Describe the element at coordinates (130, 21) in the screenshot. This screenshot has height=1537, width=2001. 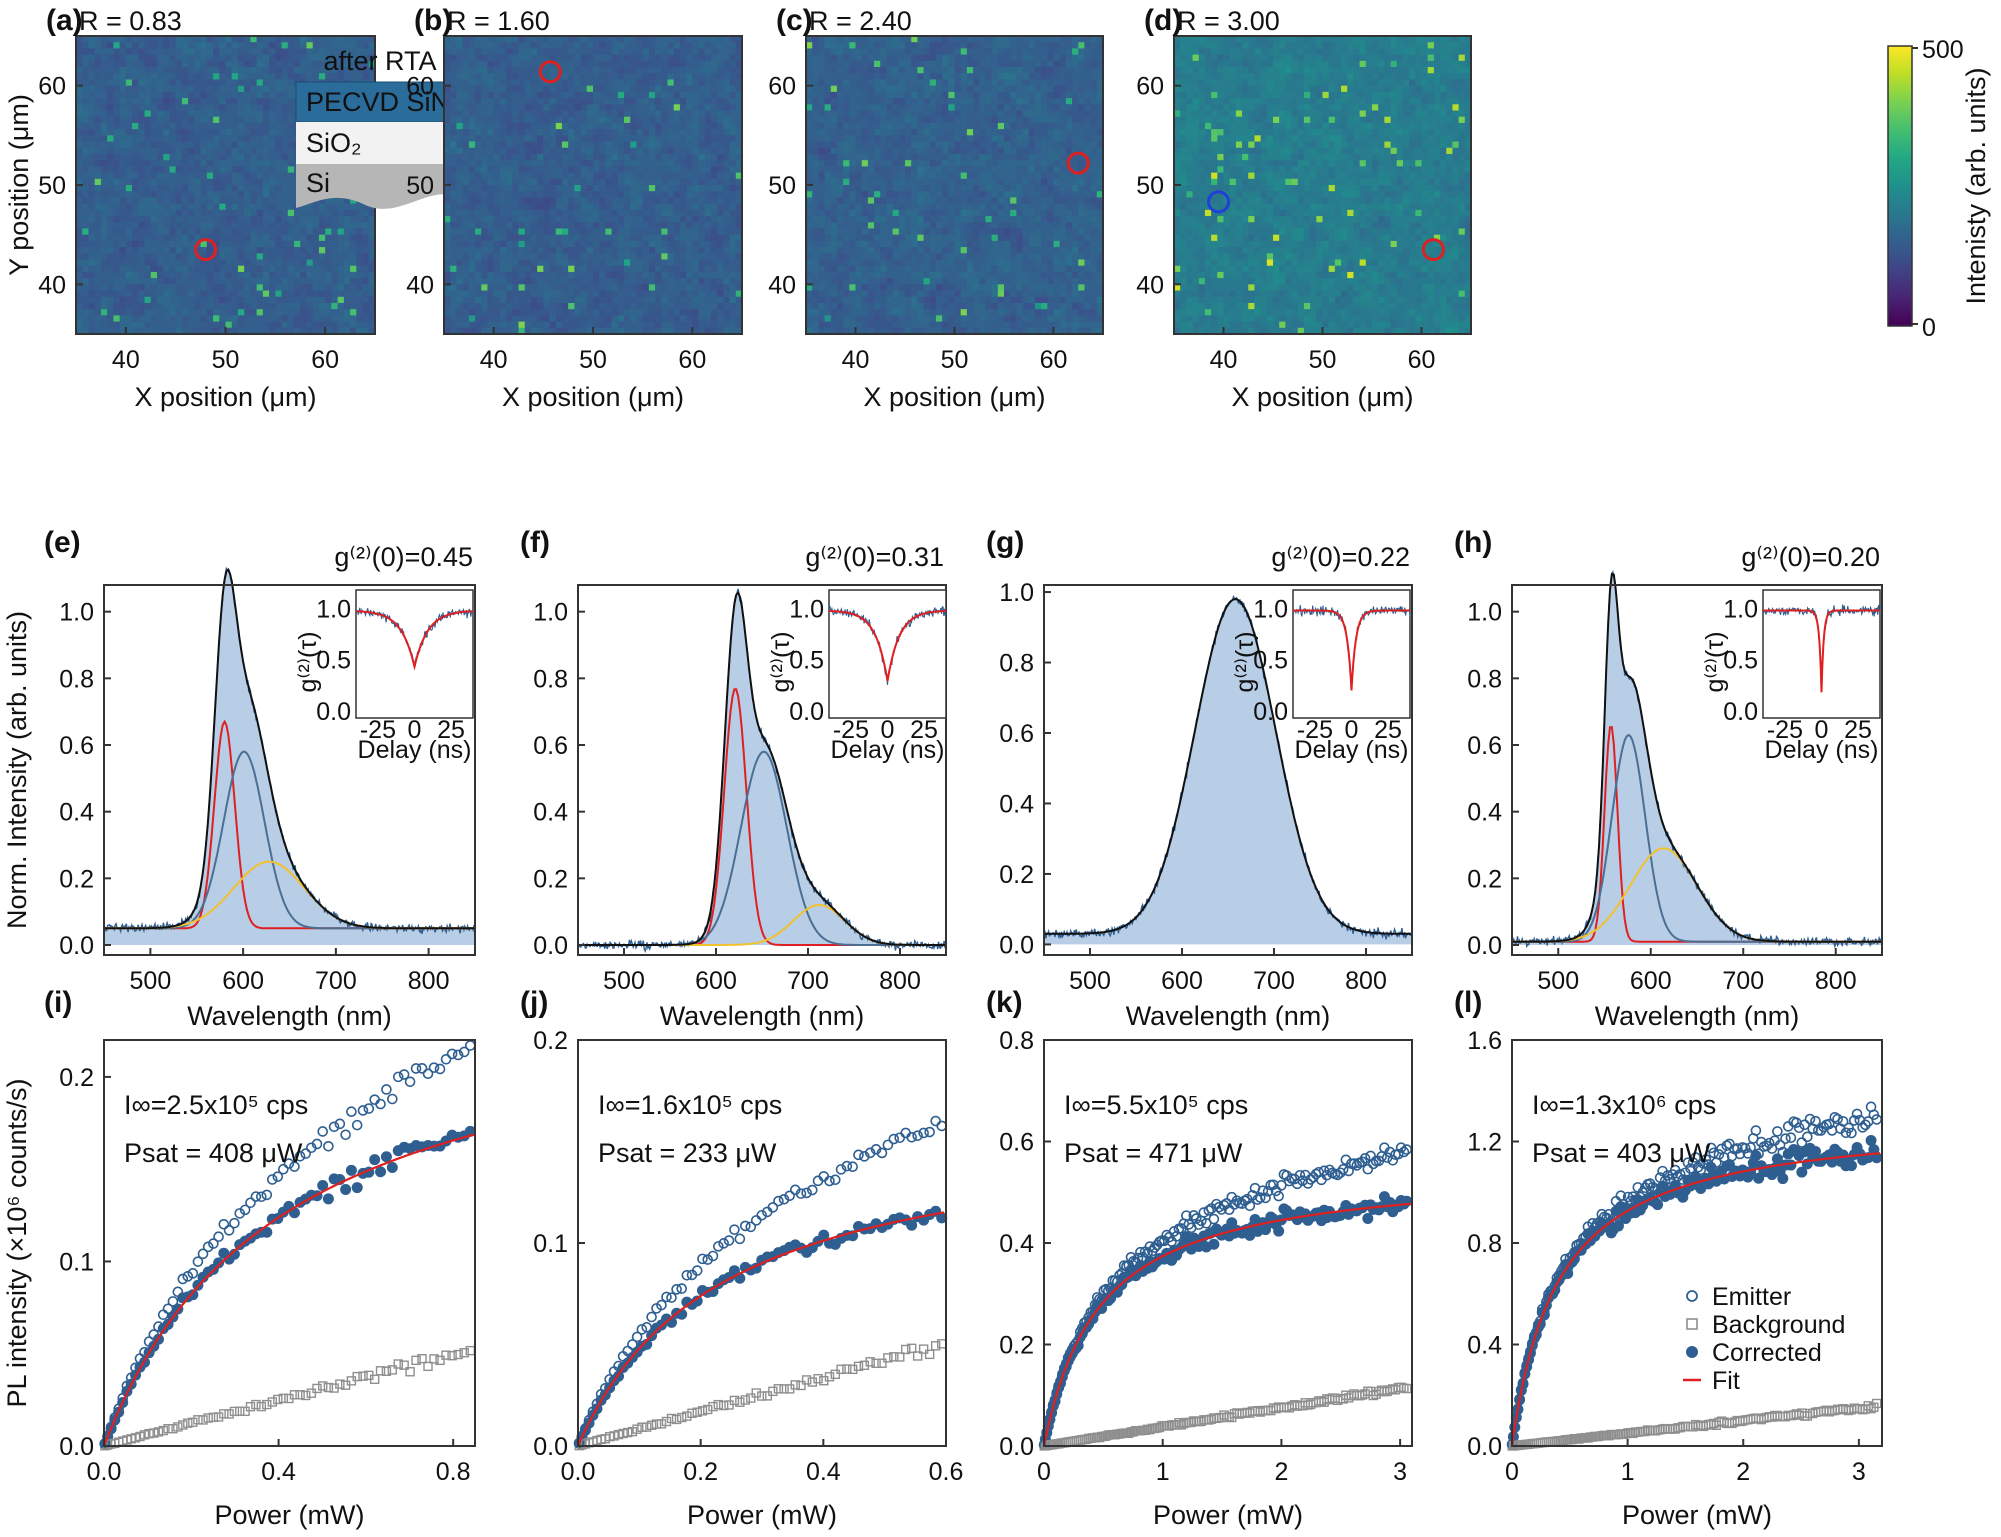
I see `panel-title: R = 0.83` at that location.